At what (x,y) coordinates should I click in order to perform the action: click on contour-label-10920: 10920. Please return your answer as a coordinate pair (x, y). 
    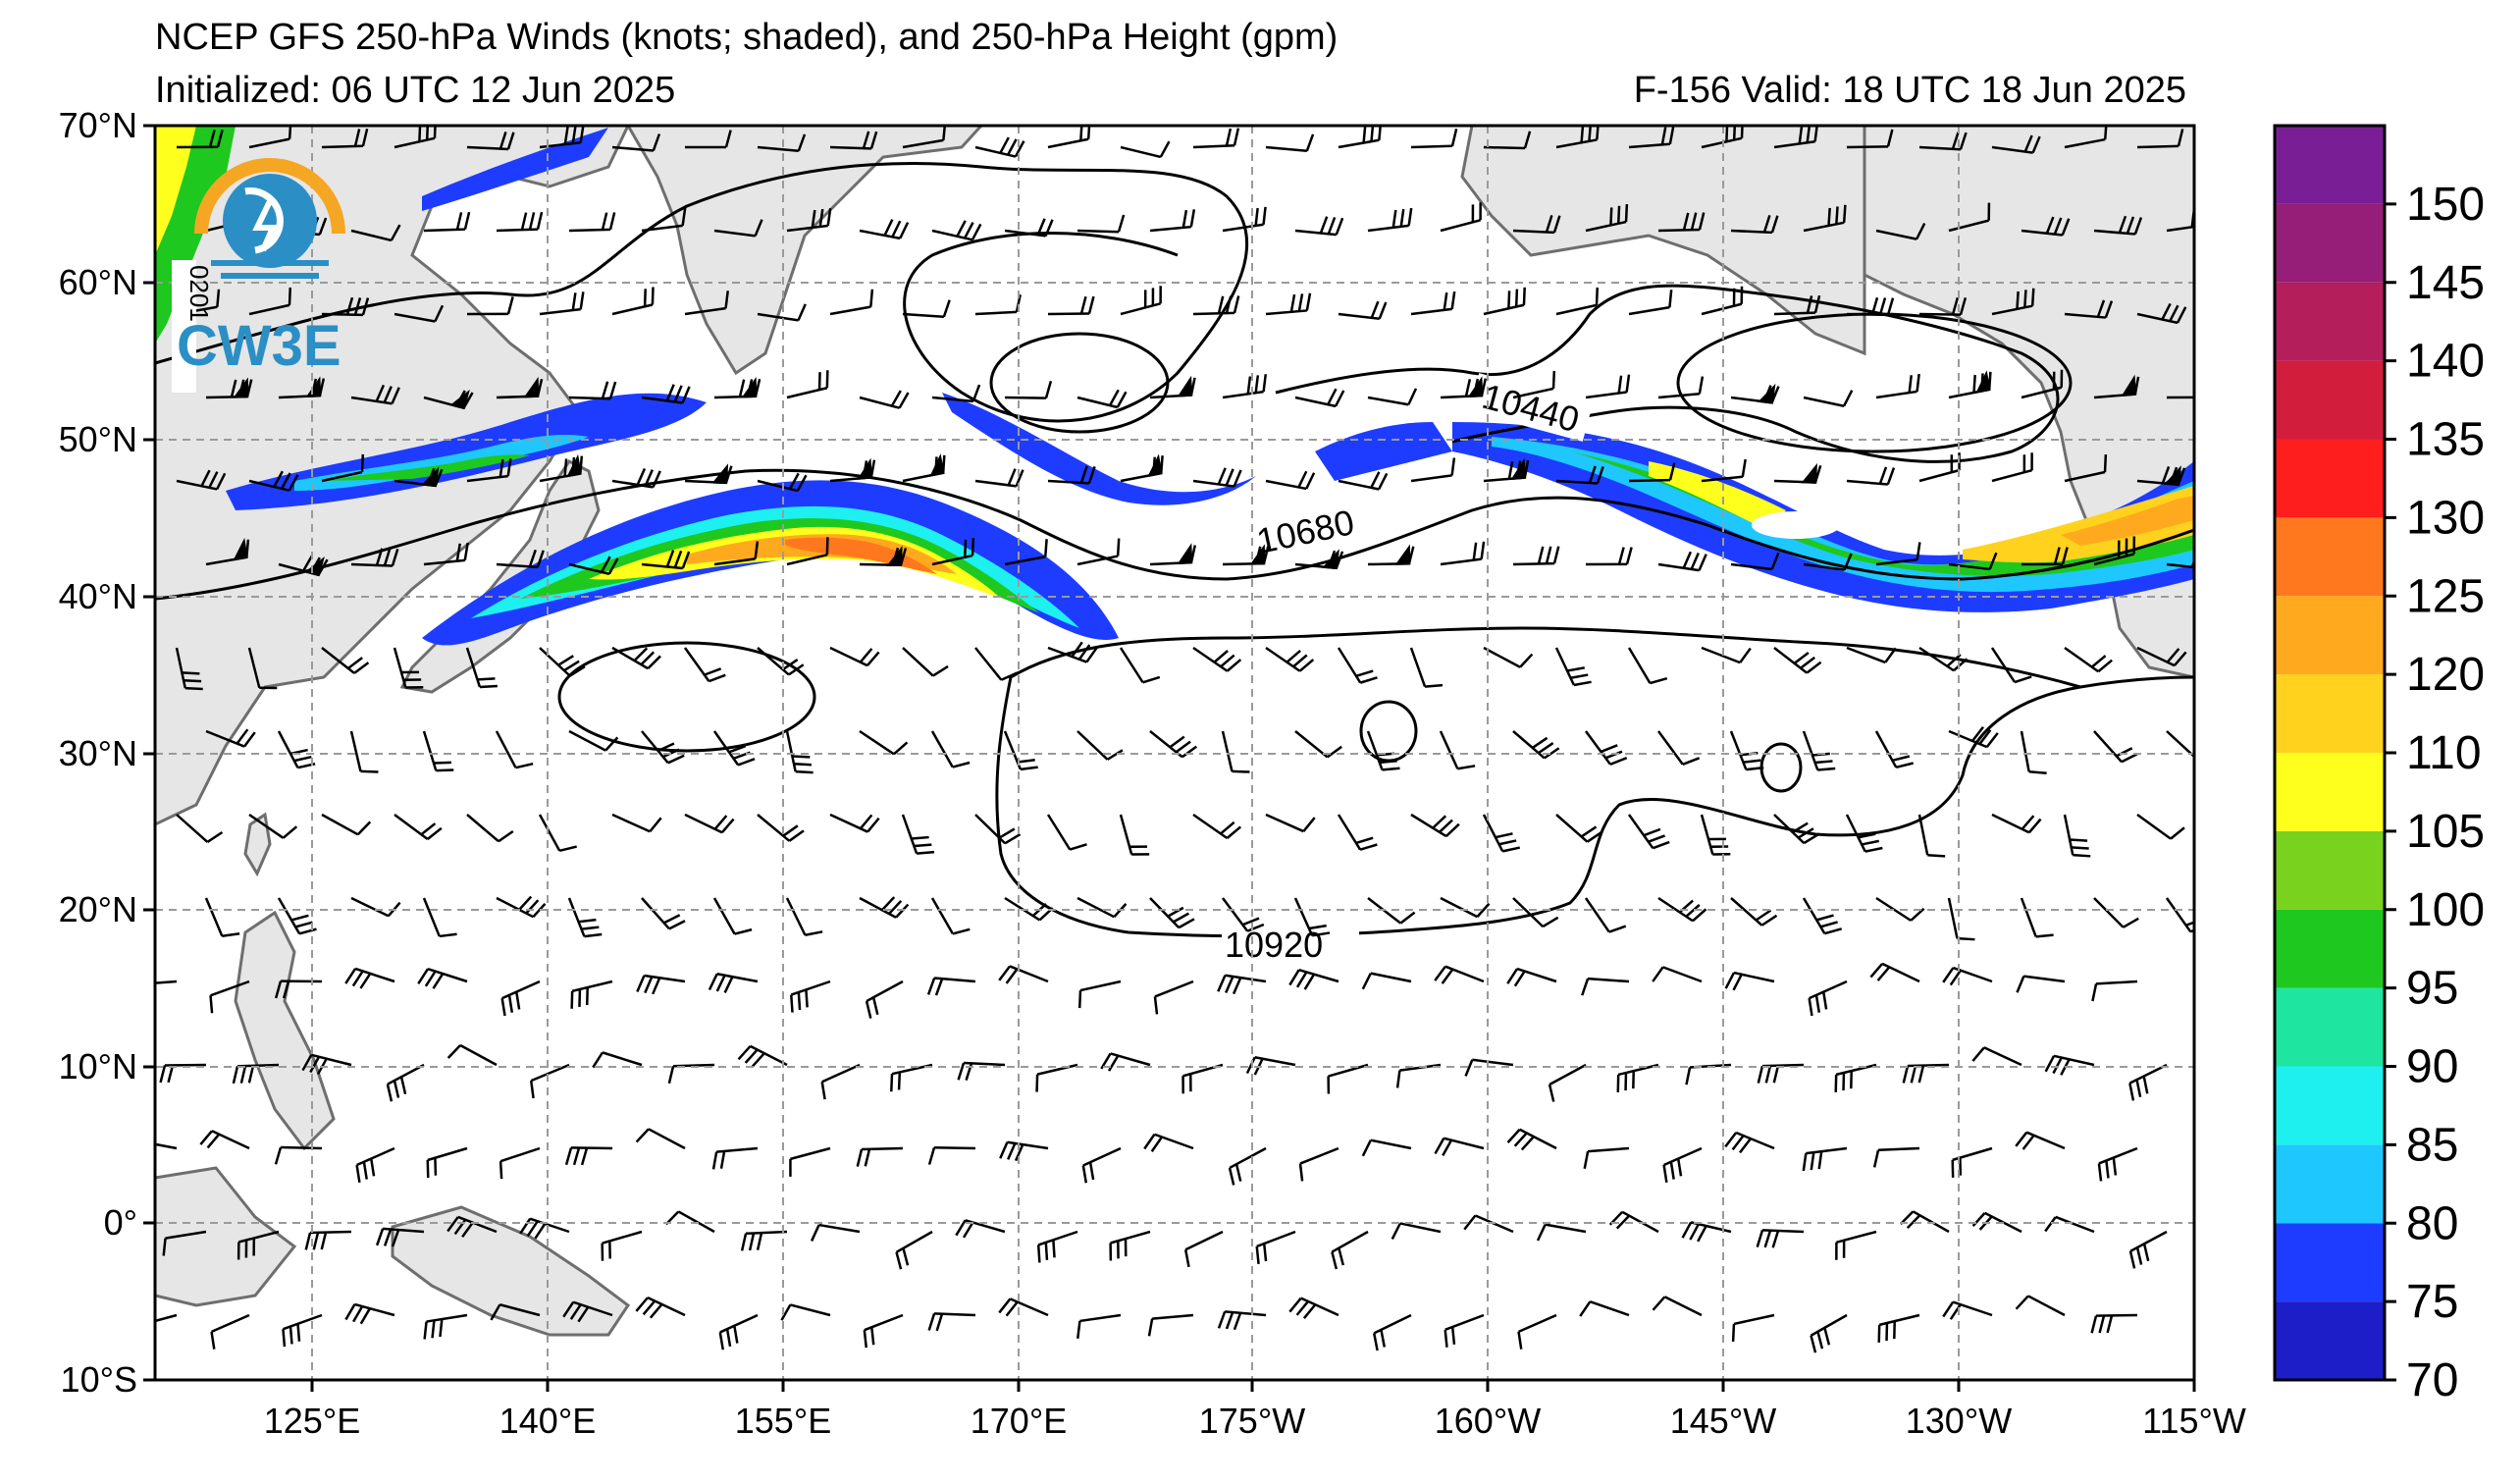
    Looking at the image, I should click on (1274, 945).